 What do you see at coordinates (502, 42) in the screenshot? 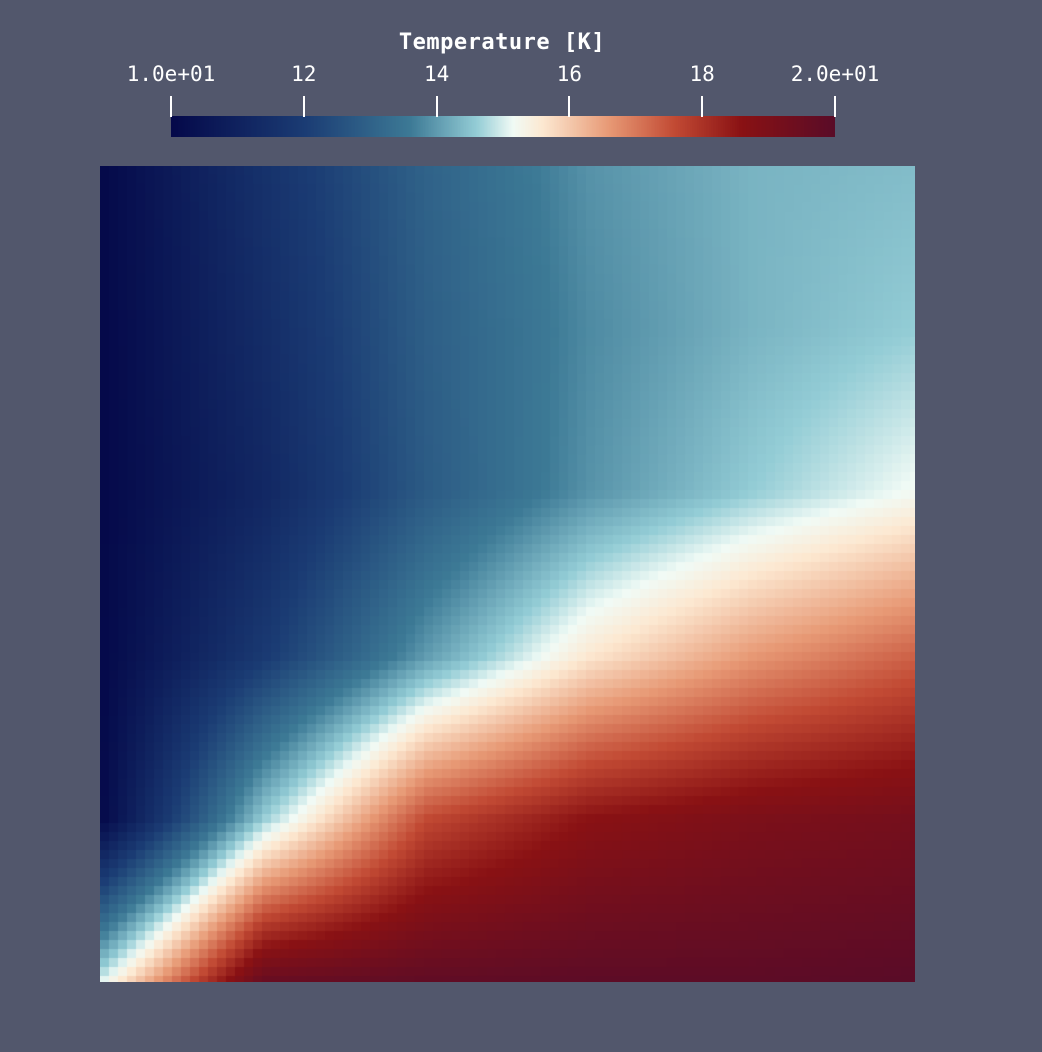
I see `colorbar-title: Temperature [K]` at bounding box center [502, 42].